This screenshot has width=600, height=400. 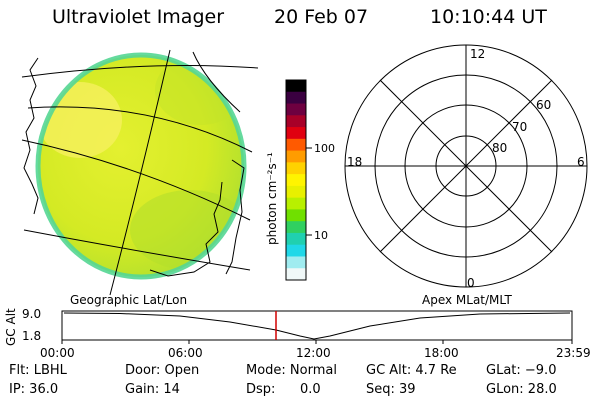 I want to click on altitude-curve, so click(x=317, y=326).